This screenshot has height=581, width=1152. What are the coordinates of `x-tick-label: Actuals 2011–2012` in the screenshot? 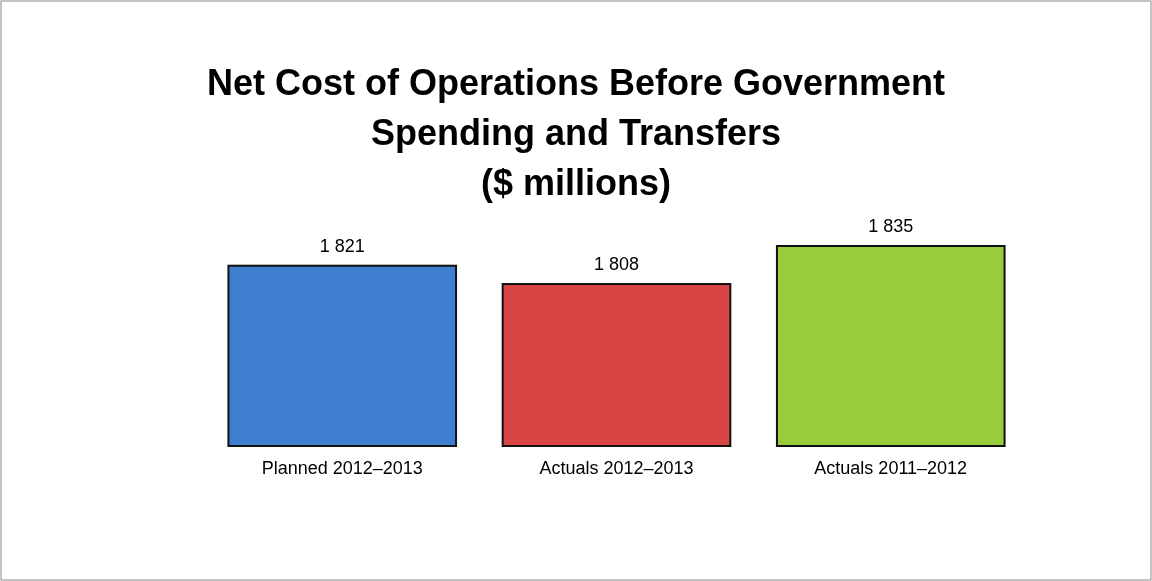 It's located at (891, 468).